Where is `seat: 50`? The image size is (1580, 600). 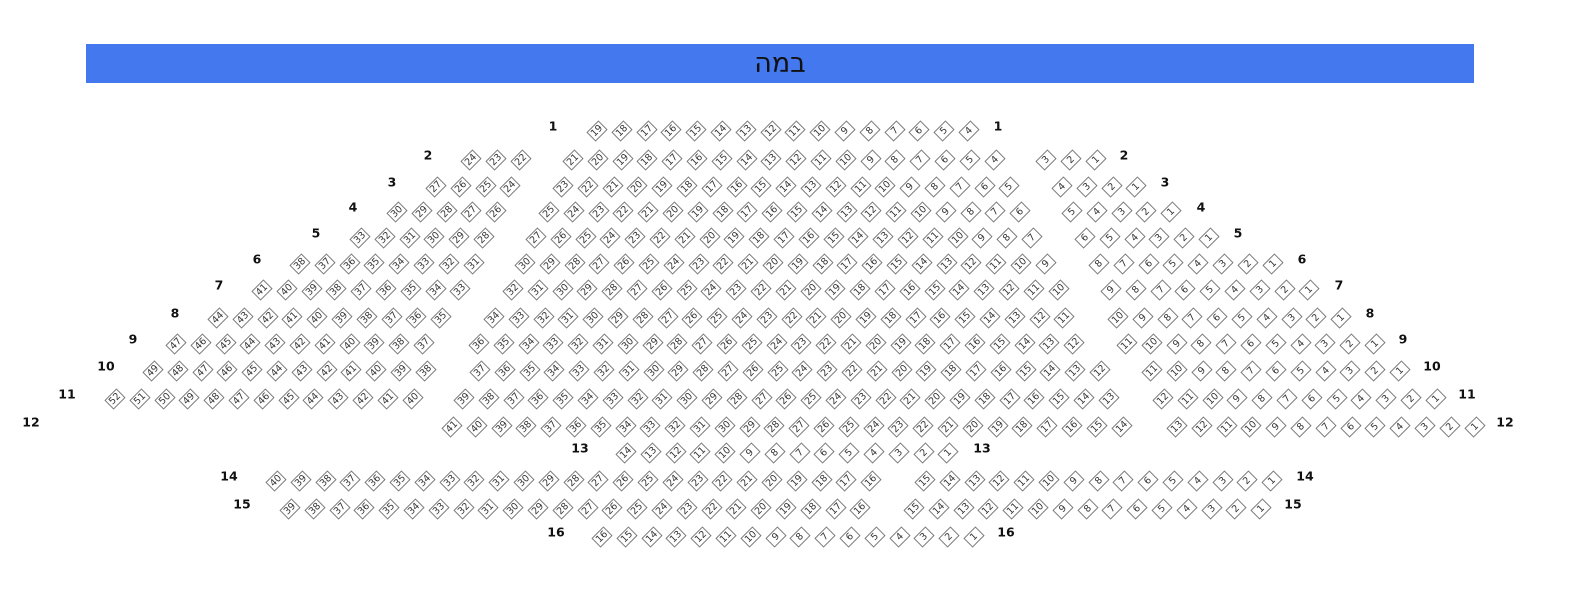
seat: 50 is located at coordinates (164, 399).